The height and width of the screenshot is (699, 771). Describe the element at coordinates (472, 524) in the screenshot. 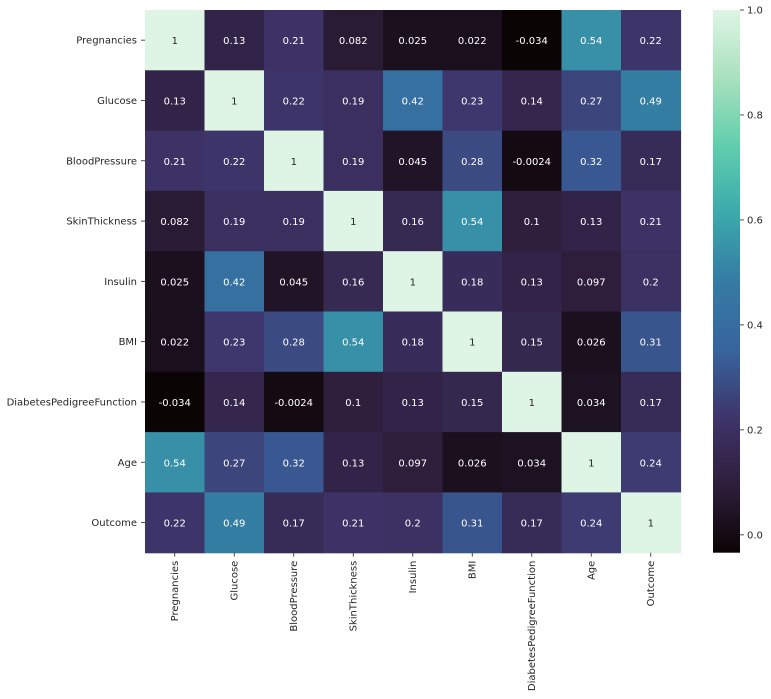

I see `cell-value-label: 0.31` at that location.